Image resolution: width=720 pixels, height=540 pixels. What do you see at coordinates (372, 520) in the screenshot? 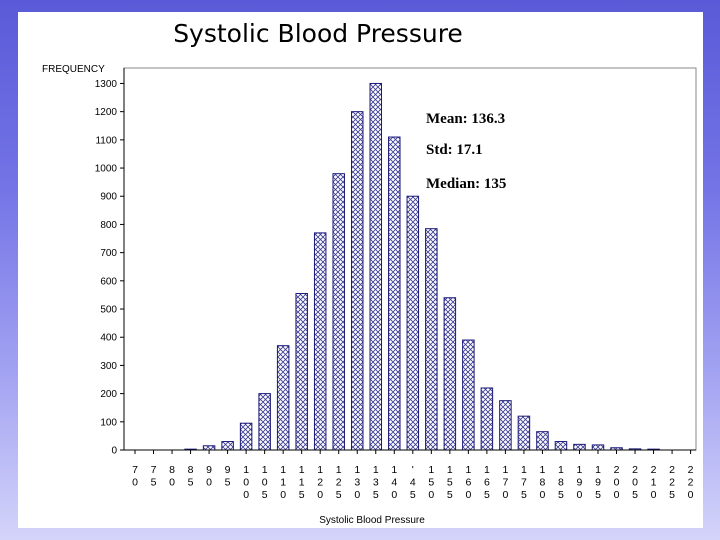
I see `x-axis-label: Systolic Blood Pressure` at bounding box center [372, 520].